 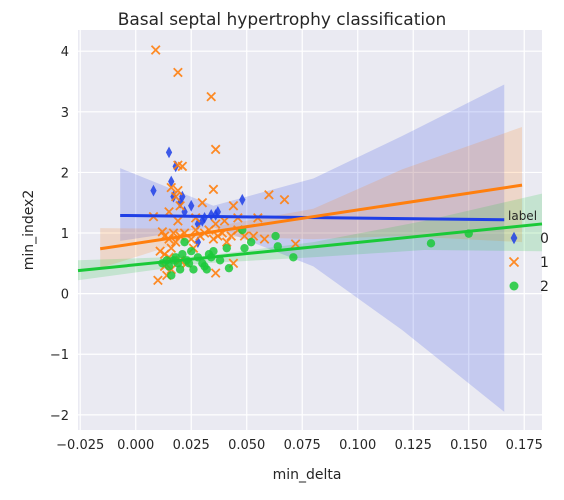 What do you see at coordinates (65, 113) in the screenshot?
I see `y-tick-label: 3` at bounding box center [65, 113].